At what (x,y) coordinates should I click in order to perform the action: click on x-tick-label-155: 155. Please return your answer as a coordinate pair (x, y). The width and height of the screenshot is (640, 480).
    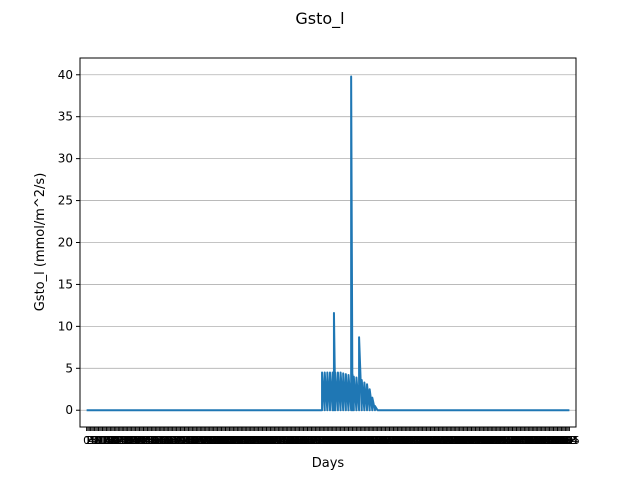
    Looking at the image, I should click on (291, 440).